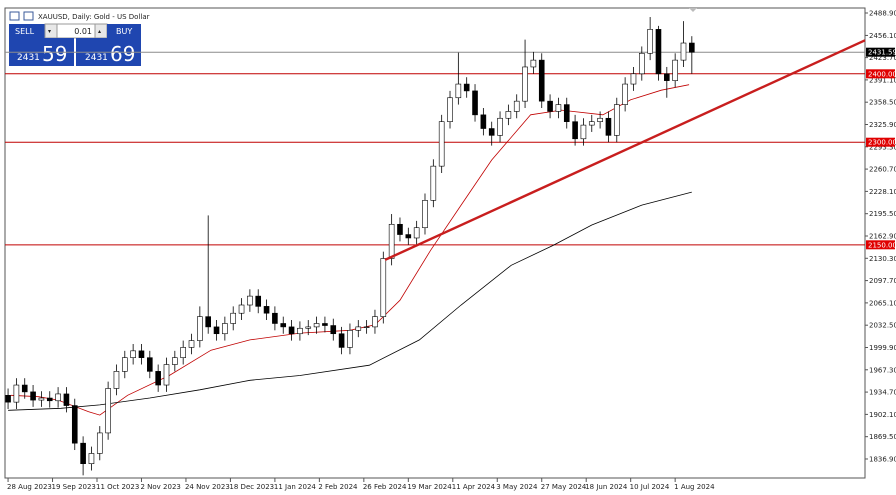  What do you see at coordinates (74, 487) in the screenshot?
I see `x-tick-label: 19 Sep 2023` at bounding box center [74, 487].